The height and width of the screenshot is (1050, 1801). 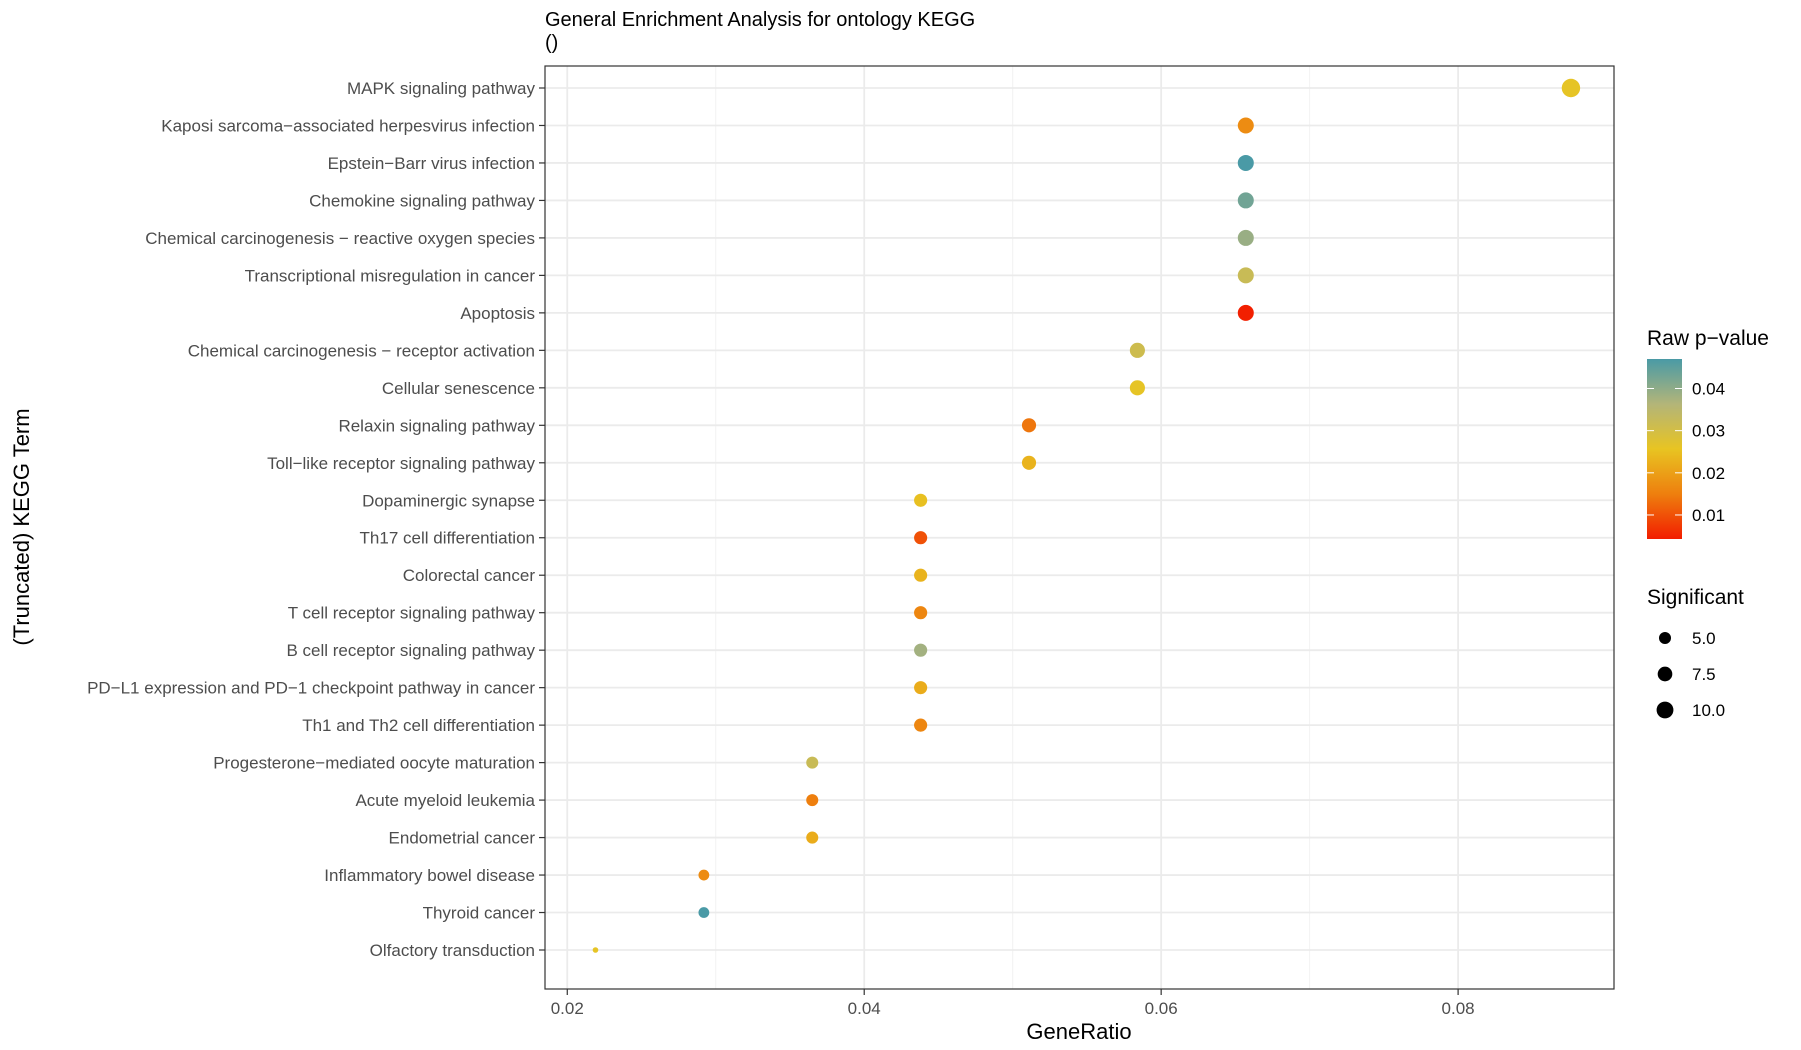 What do you see at coordinates (1161, 1008) in the screenshot?
I see `x-tick-label: 0.06` at bounding box center [1161, 1008].